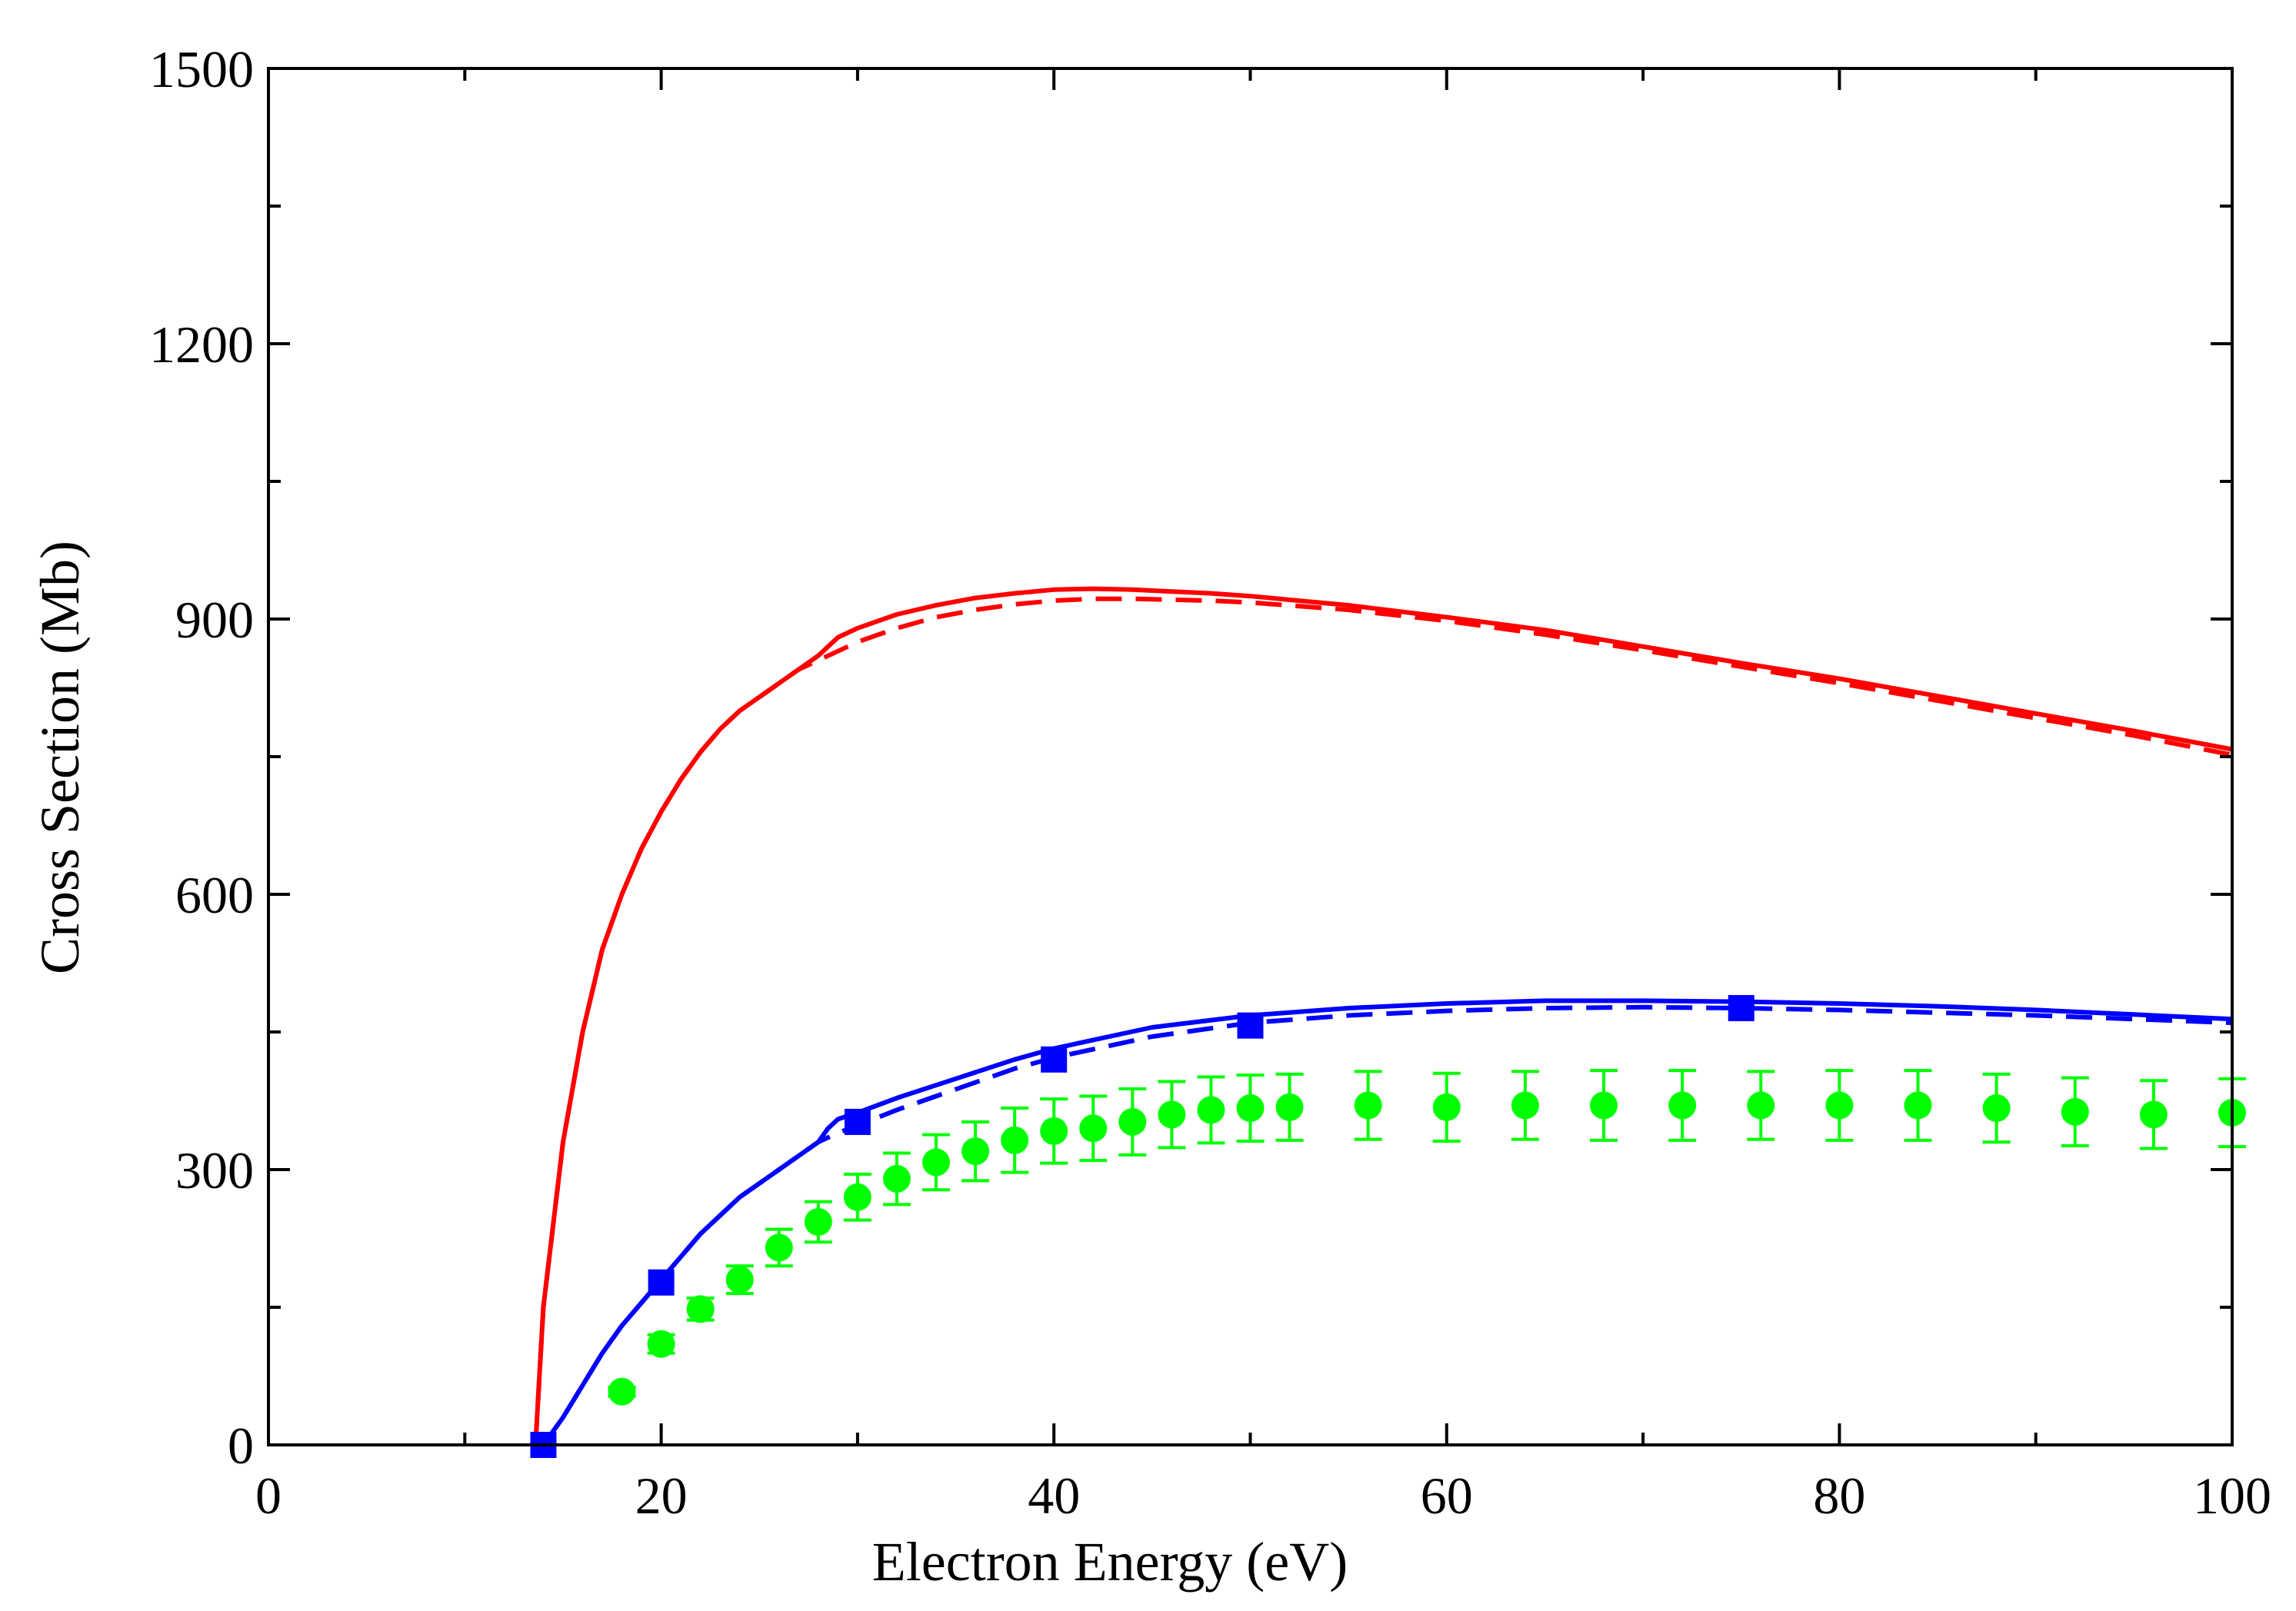 The height and width of the screenshot is (1611, 2296). Describe the element at coordinates (1839, 1495) in the screenshot. I see `x-tick-label: 80` at that location.